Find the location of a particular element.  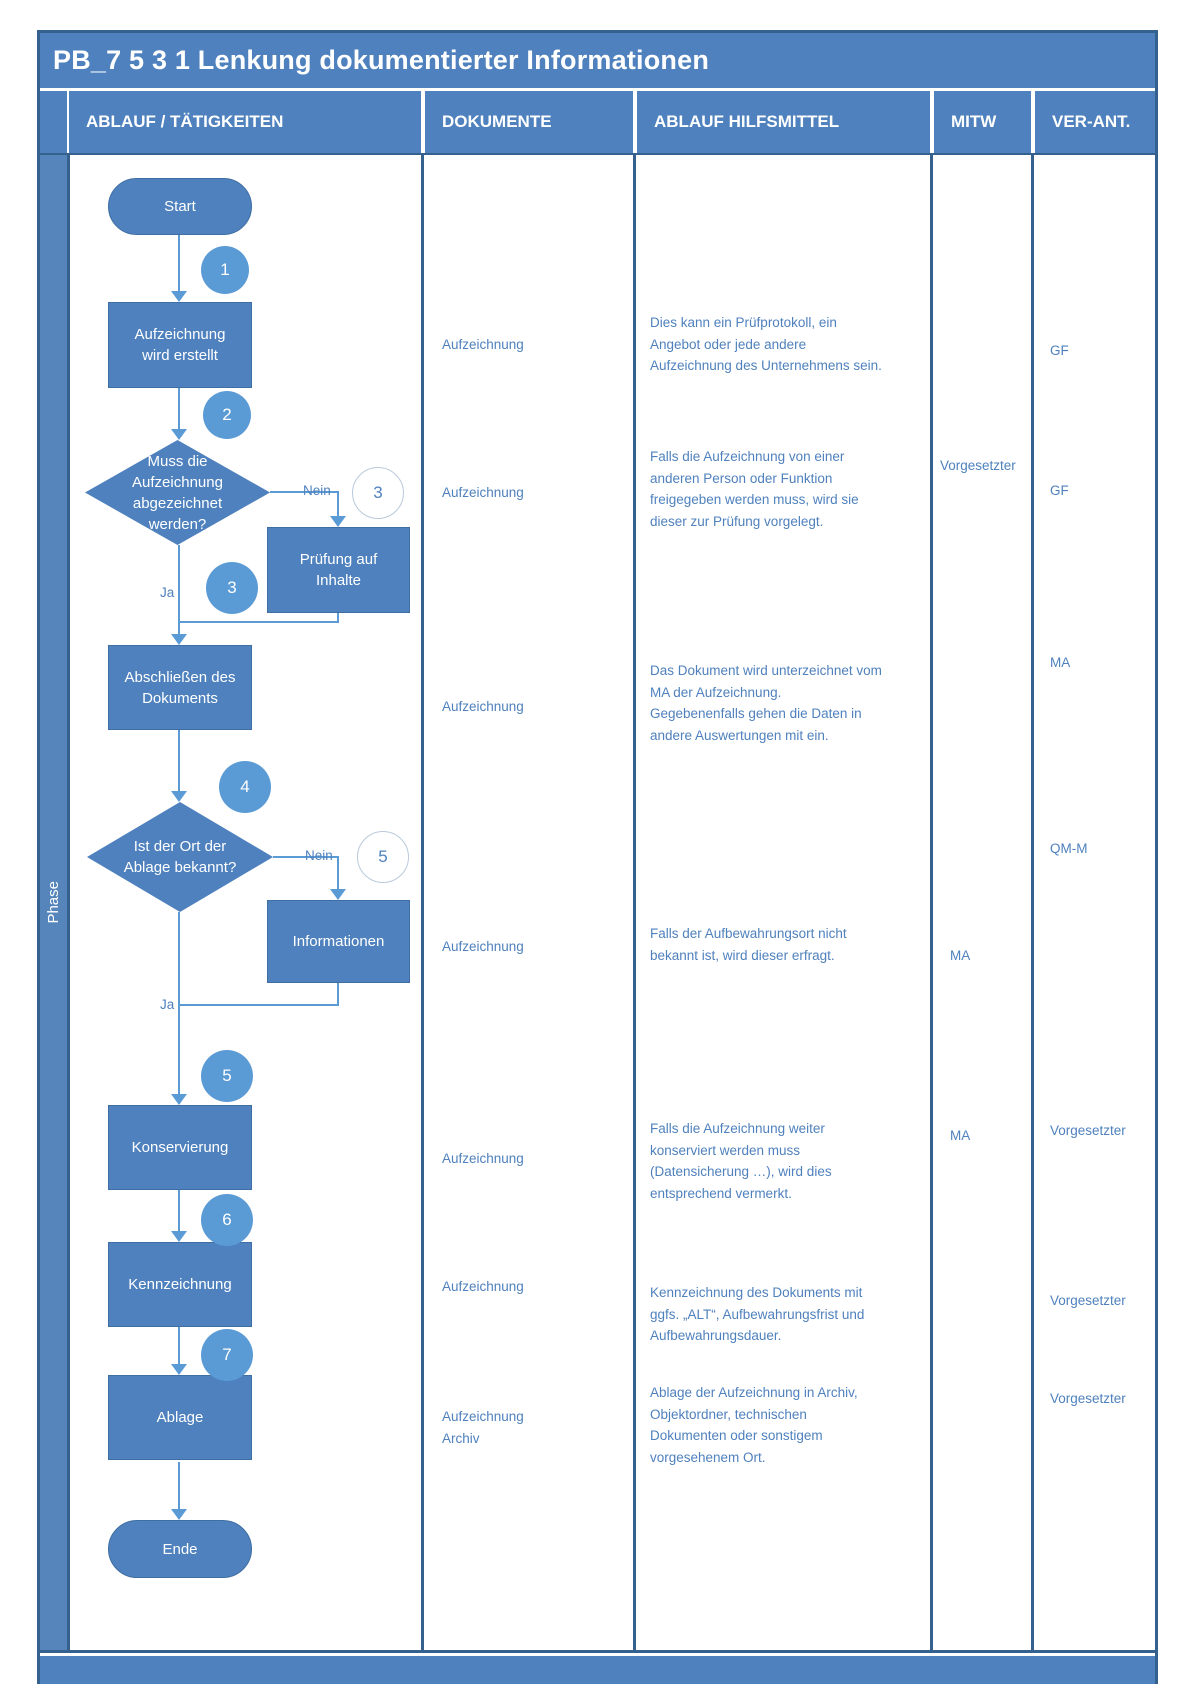

annotation-verant: GF is located at coordinates (1059, 350).